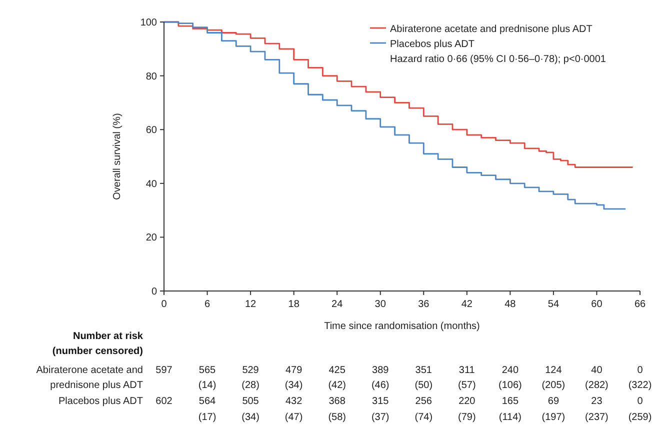  Describe the element at coordinates (554, 304) in the screenshot. I see `x-tick-label: 54` at that location.